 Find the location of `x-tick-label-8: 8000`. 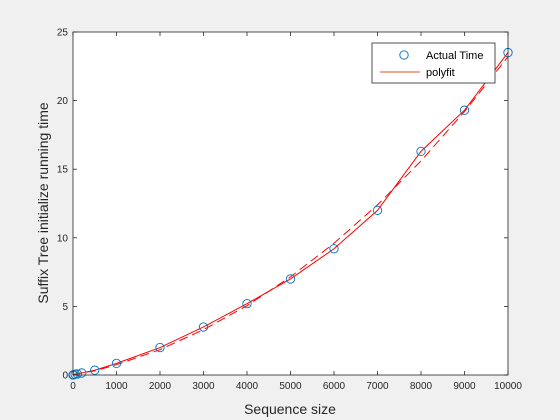

x-tick-label-8: 8000 is located at coordinates (421, 386).